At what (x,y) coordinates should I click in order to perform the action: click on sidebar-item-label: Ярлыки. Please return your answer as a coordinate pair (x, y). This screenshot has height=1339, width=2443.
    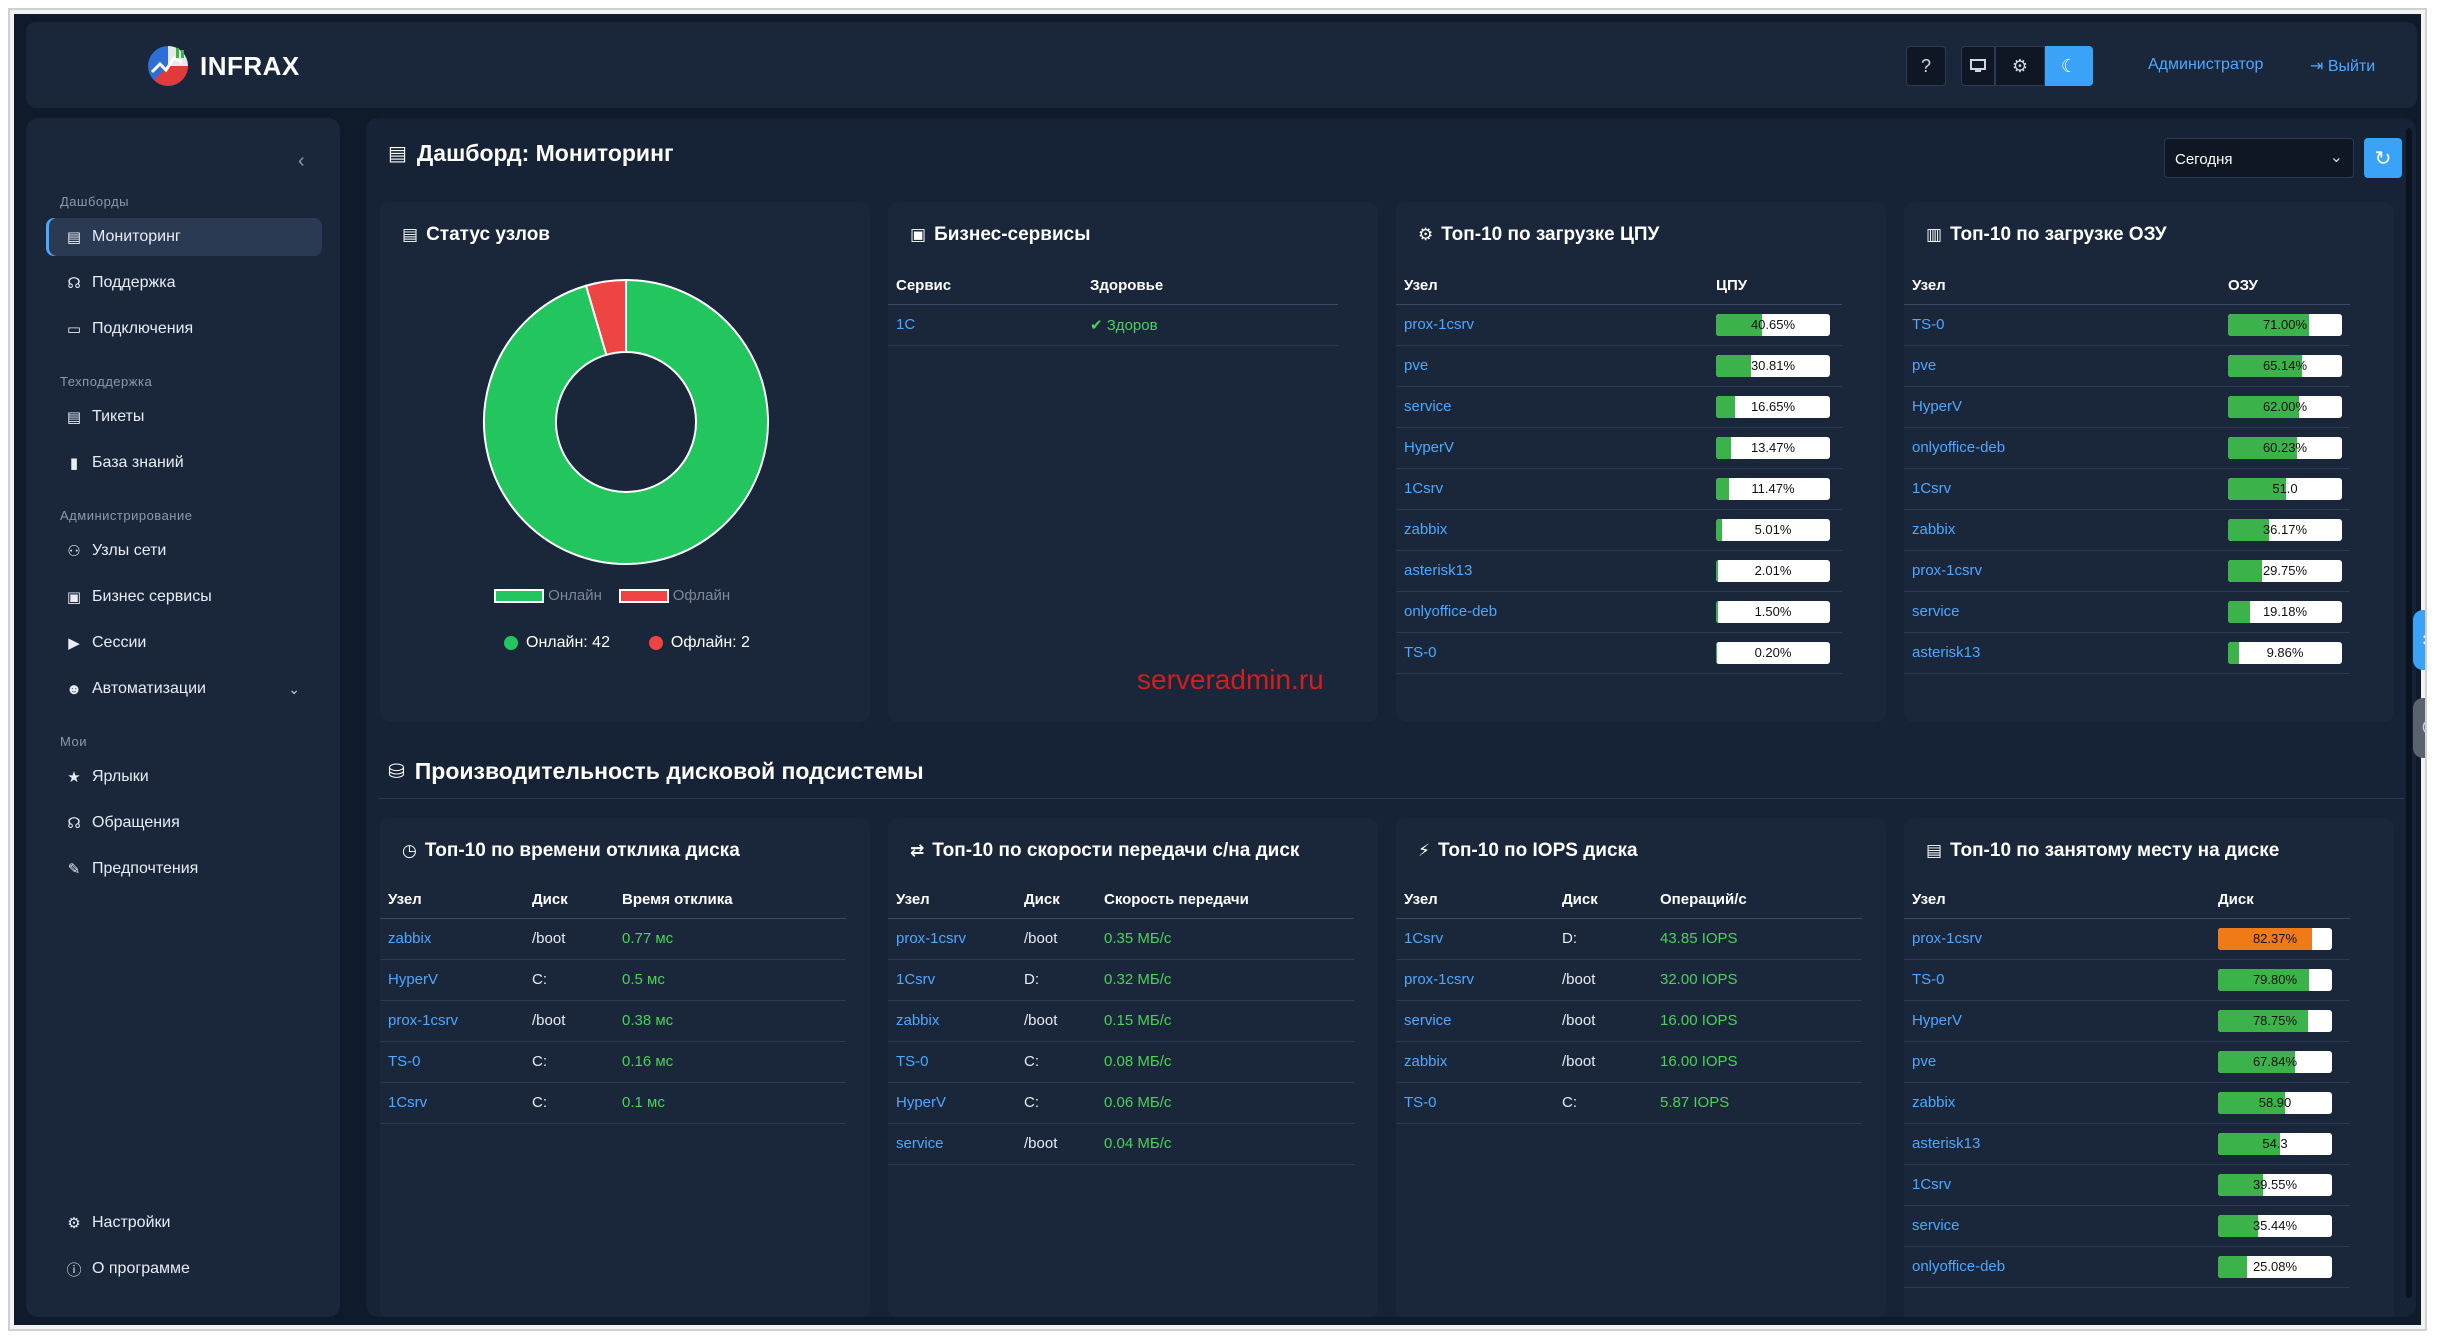
    Looking at the image, I should click on (120, 776).